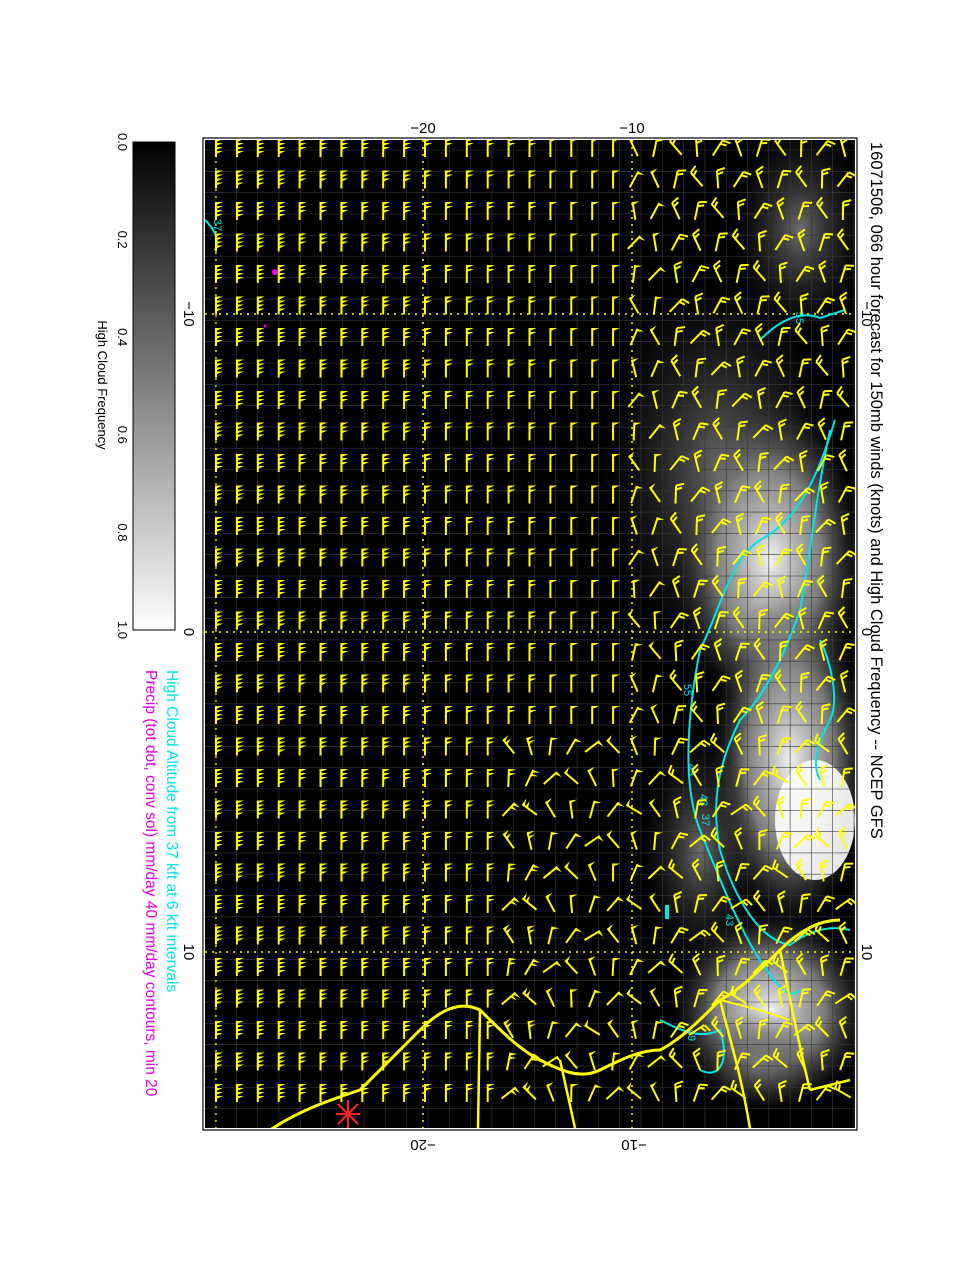  Describe the element at coordinates (188, 630) in the screenshot. I see `axis-left: −10 0 10` at that location.